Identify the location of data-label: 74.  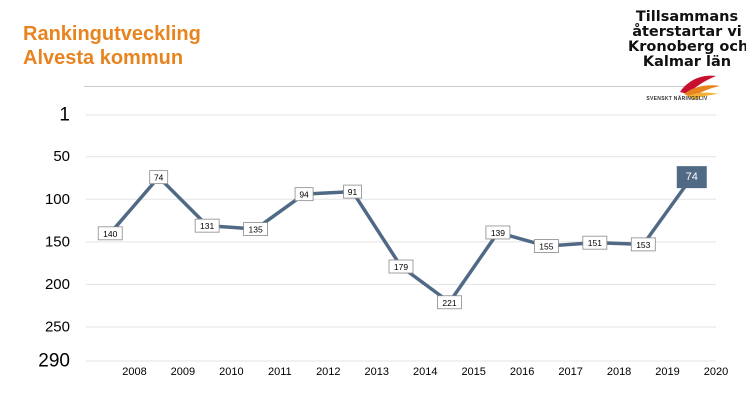
(159, 177).